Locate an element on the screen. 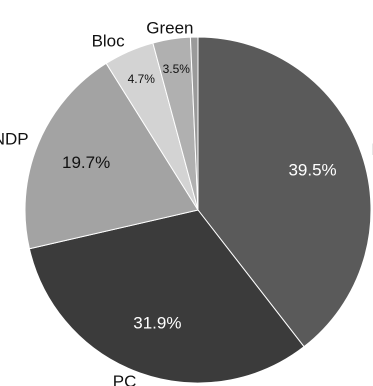  pct-label-bloc: 4.7% is located at coordinates (142, 79).